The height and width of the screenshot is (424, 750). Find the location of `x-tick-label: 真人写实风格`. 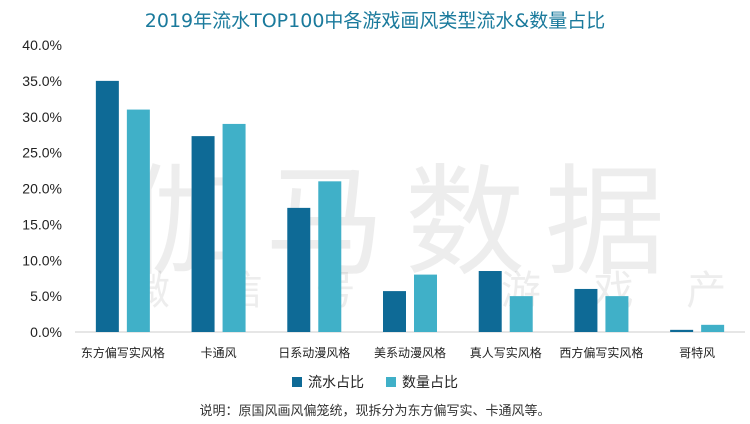

x-tick-label: 真人写实风格 is located at coordinates (506, 352).